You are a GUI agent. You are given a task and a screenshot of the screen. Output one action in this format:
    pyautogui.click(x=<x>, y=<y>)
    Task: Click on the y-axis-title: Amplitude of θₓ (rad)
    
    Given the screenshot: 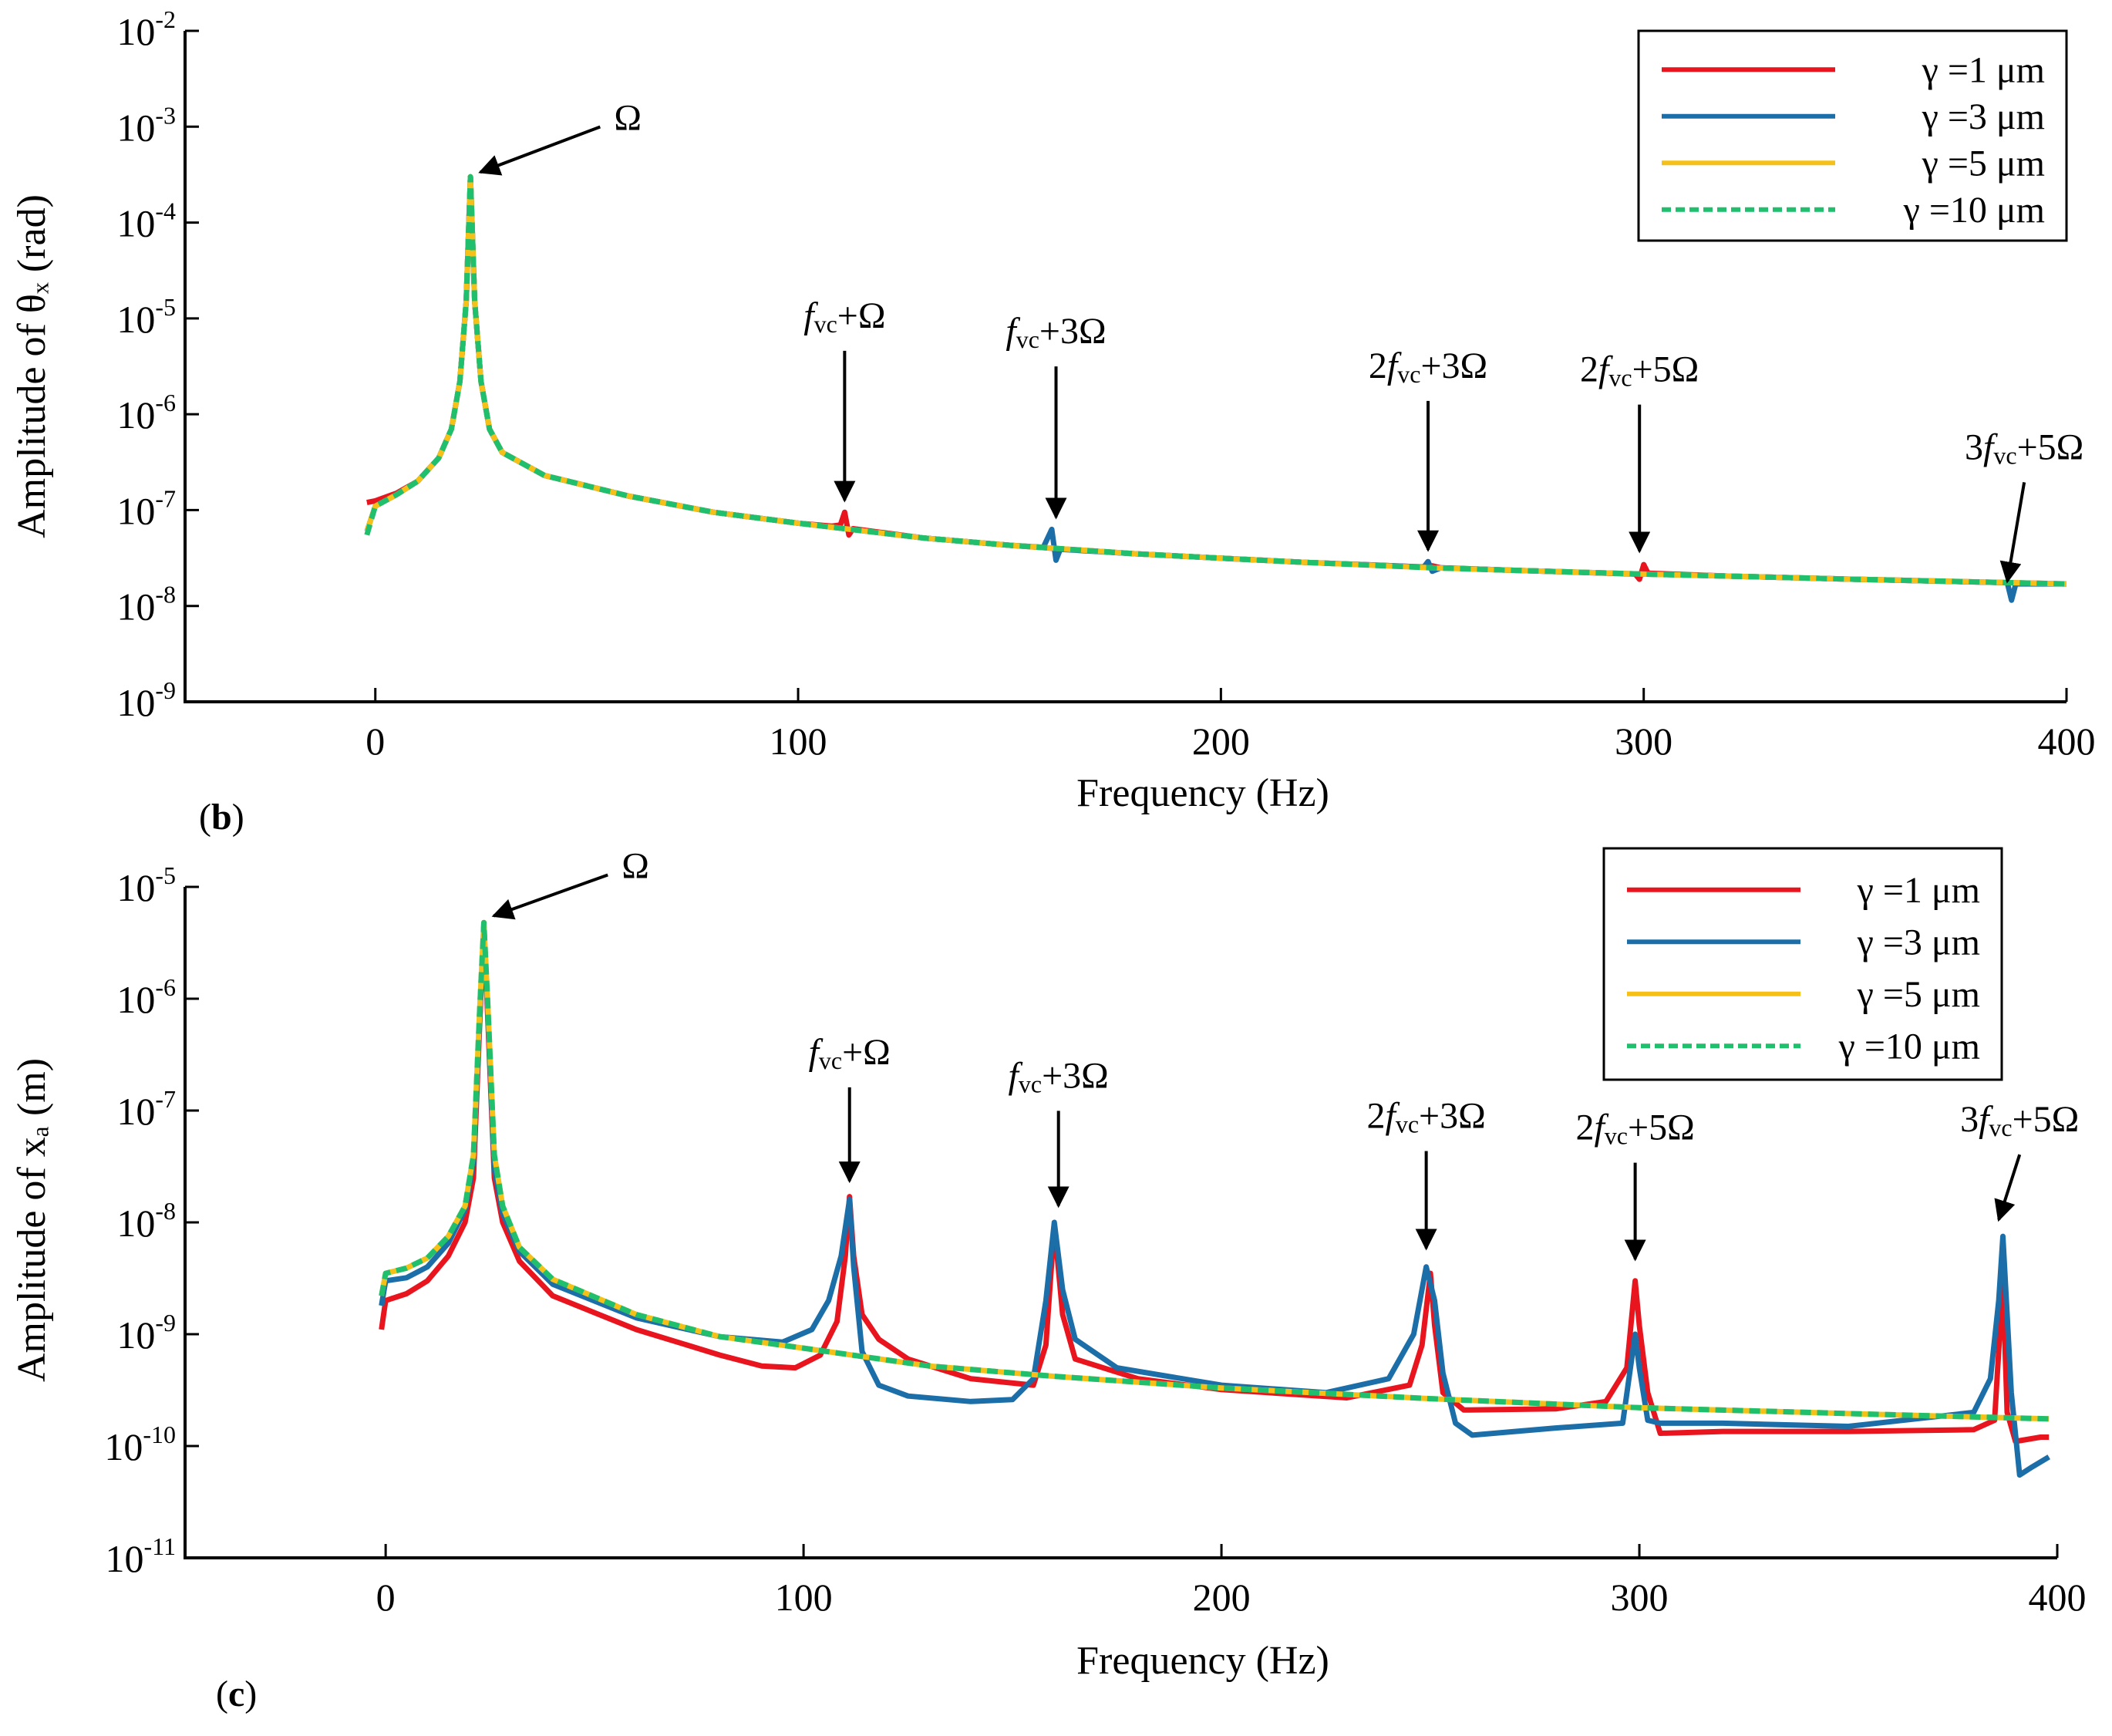 What is the action you would take?
    pyautogui.click(x=32, y=366)
    